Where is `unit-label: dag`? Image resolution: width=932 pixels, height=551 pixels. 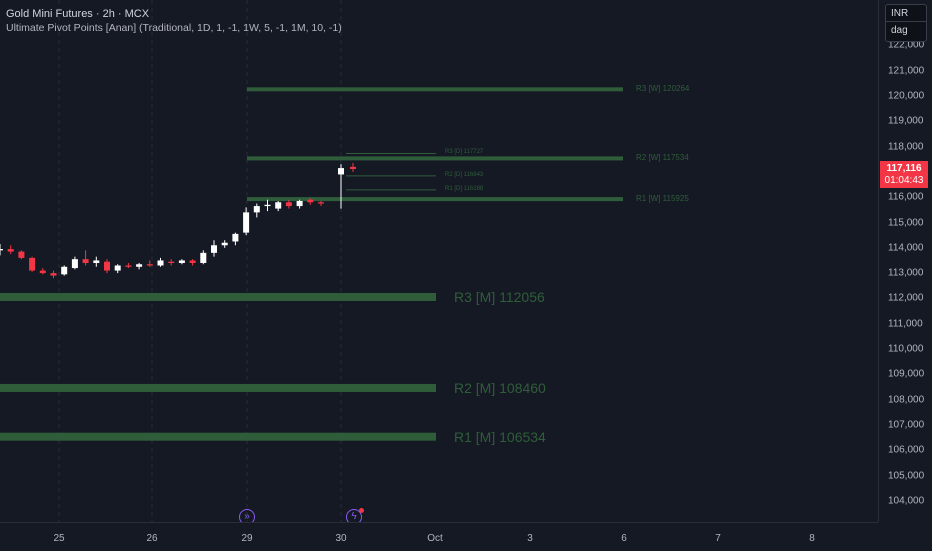
unit-label: dag is located at coordinates (899, 30).